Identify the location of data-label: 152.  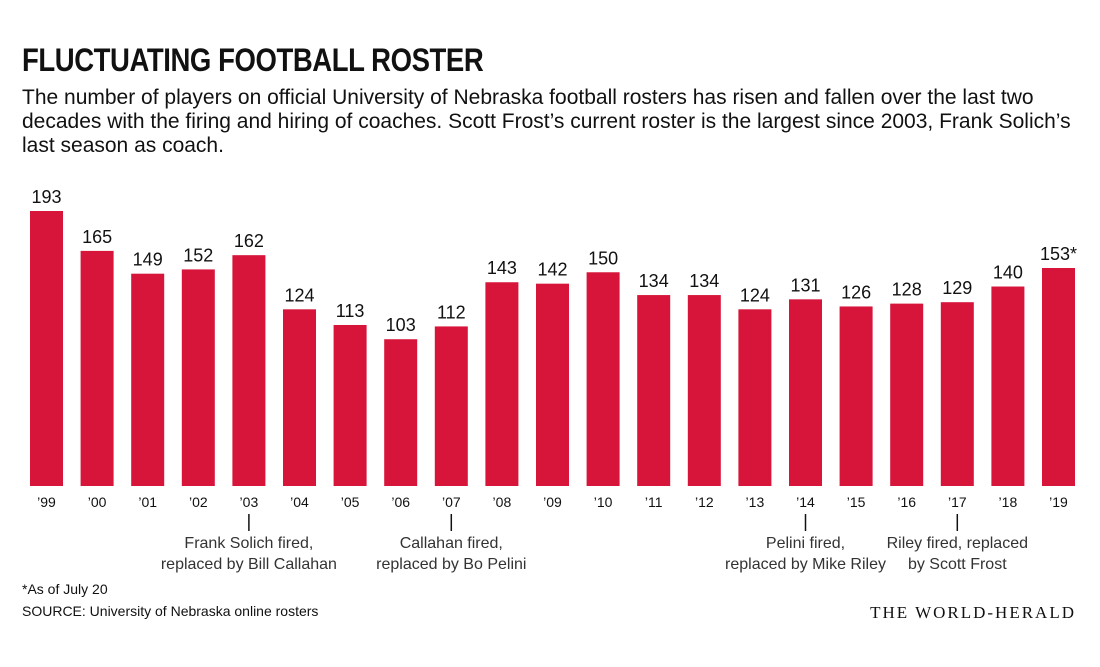
(198, 255).